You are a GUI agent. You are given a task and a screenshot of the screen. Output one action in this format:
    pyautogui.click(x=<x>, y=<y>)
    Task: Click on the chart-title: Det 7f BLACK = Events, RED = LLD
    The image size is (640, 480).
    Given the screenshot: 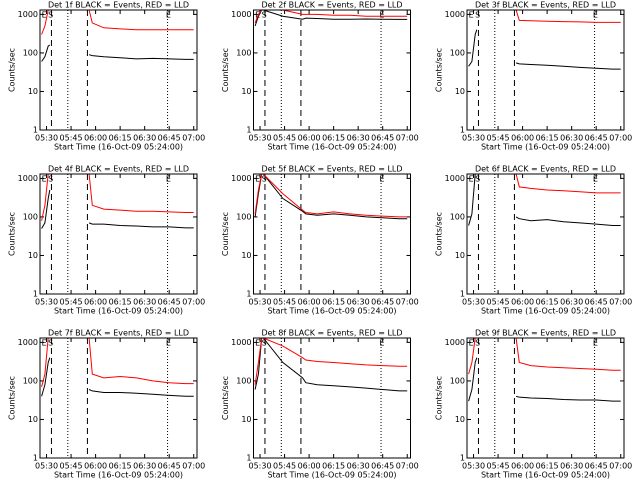 What is the action you would take?
    pyautogui.click(x=118, y=333)
    